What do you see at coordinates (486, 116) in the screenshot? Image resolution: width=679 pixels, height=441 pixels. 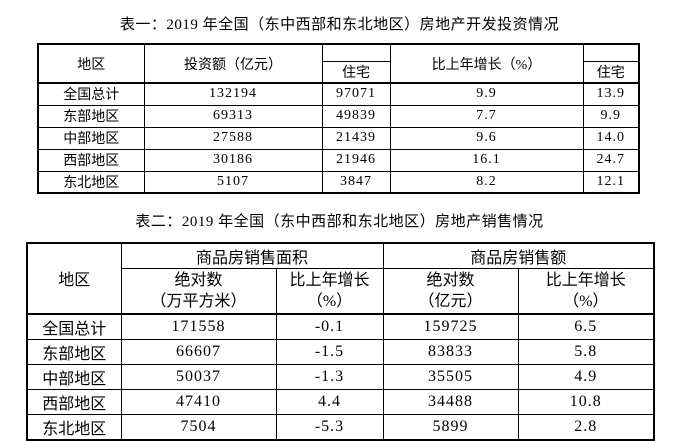 I see `growth-cell: 7.7` at bounding box center [486, 116].